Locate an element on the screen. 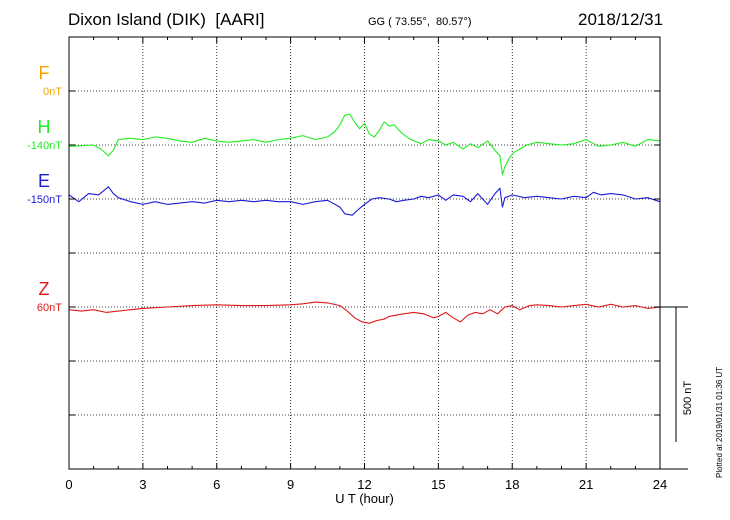  component-label-h: H is located at coordinates (44, 127).